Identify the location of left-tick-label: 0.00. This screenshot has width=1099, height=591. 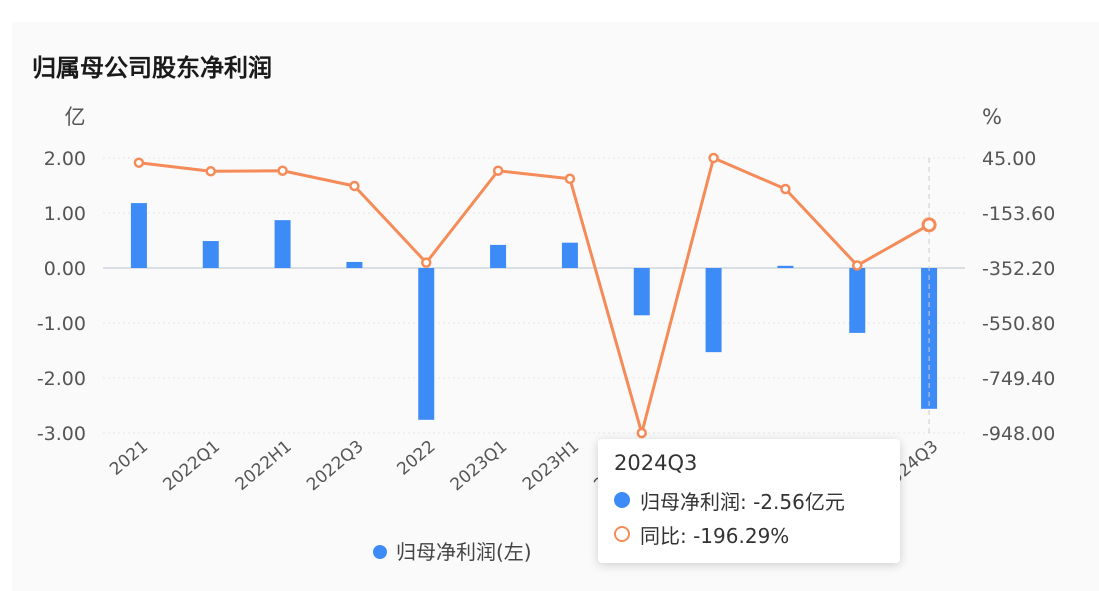
(65, 269).